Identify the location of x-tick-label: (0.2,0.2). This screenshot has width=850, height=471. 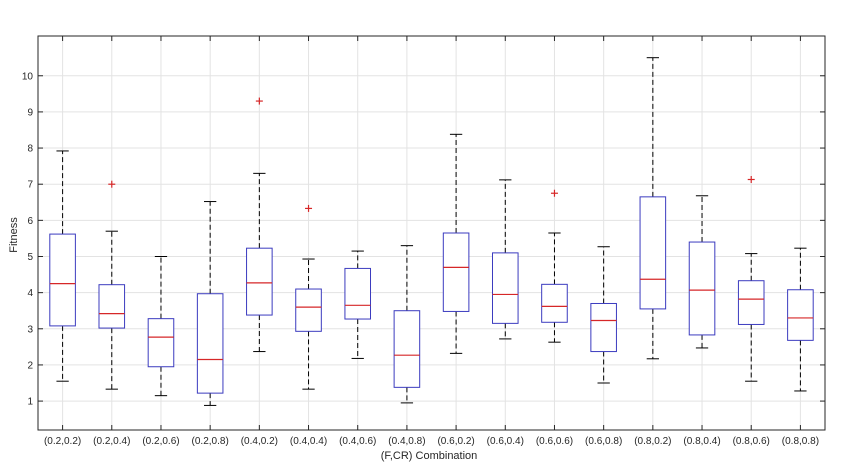
(62, 441).